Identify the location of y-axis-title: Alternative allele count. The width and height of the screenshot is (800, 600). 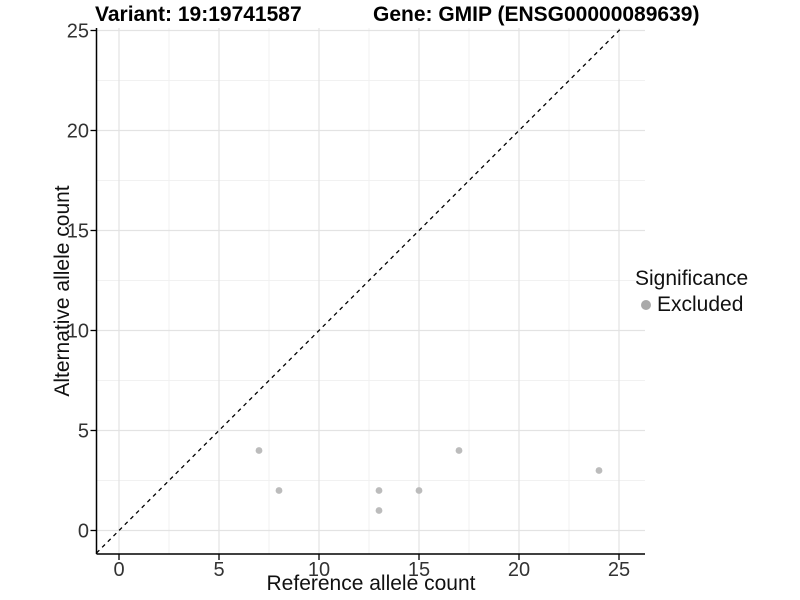
(62, 291).